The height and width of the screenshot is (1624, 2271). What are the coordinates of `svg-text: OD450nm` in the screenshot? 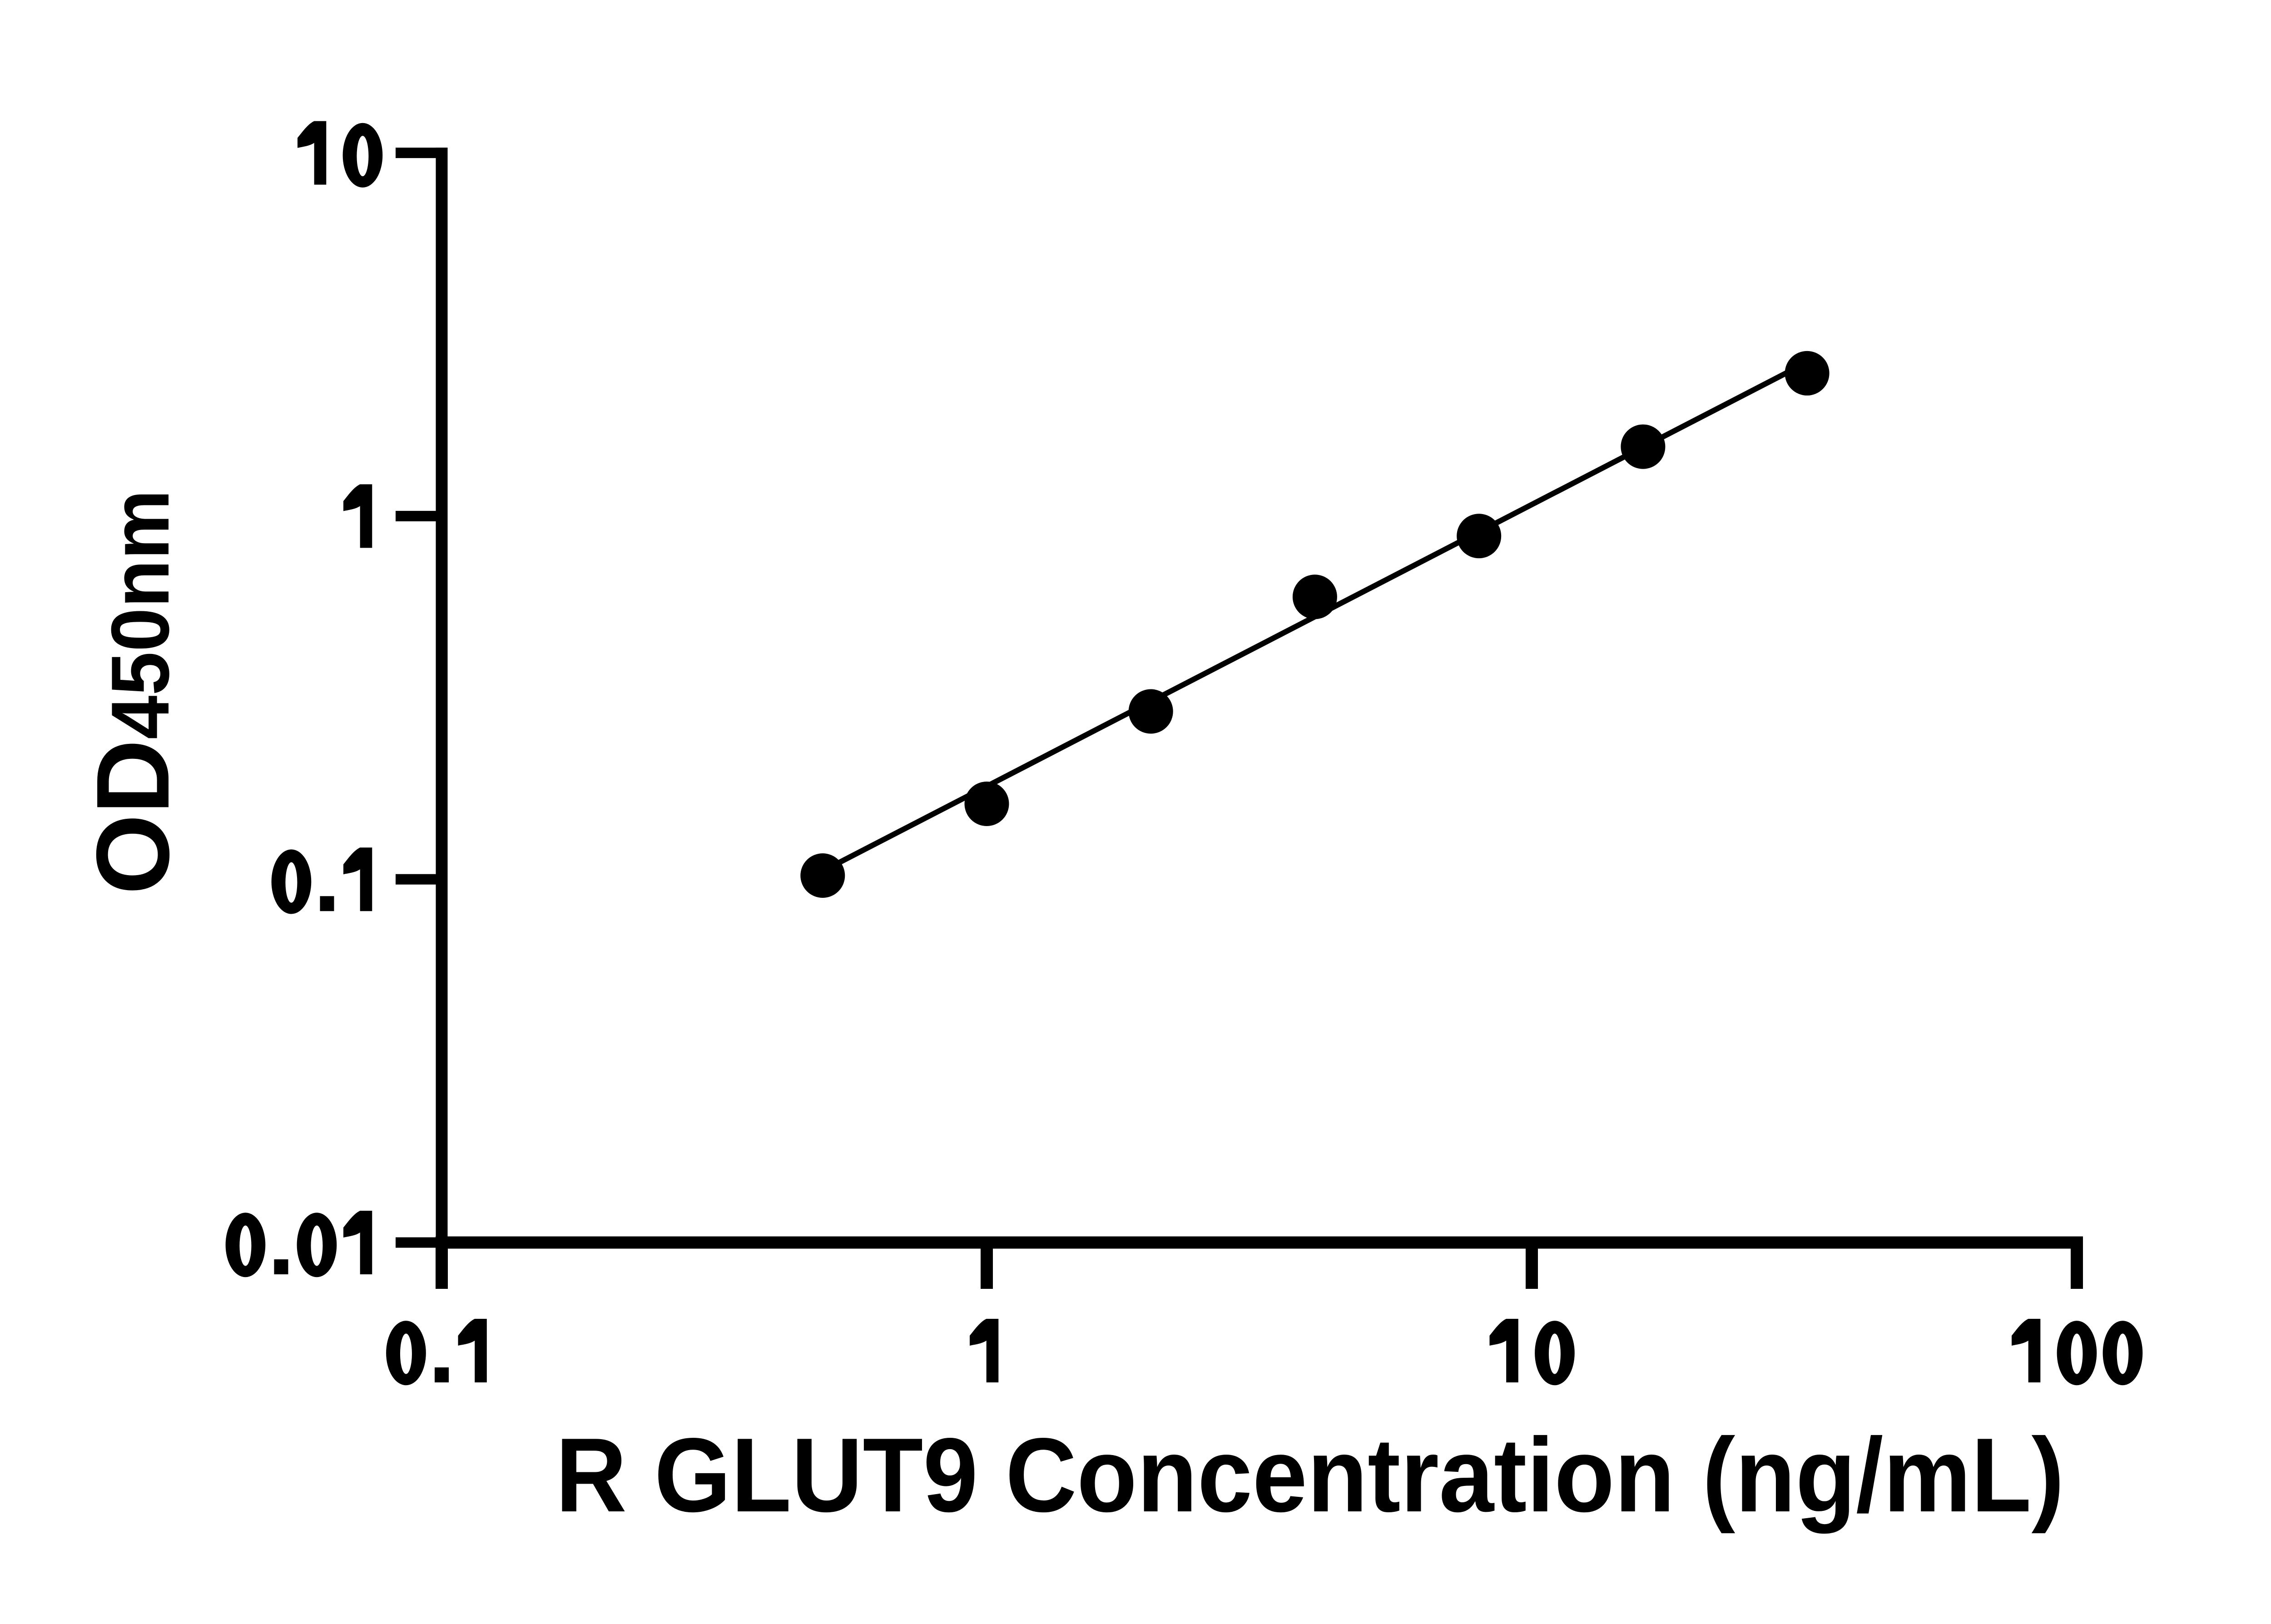 It's located at (133, 692).